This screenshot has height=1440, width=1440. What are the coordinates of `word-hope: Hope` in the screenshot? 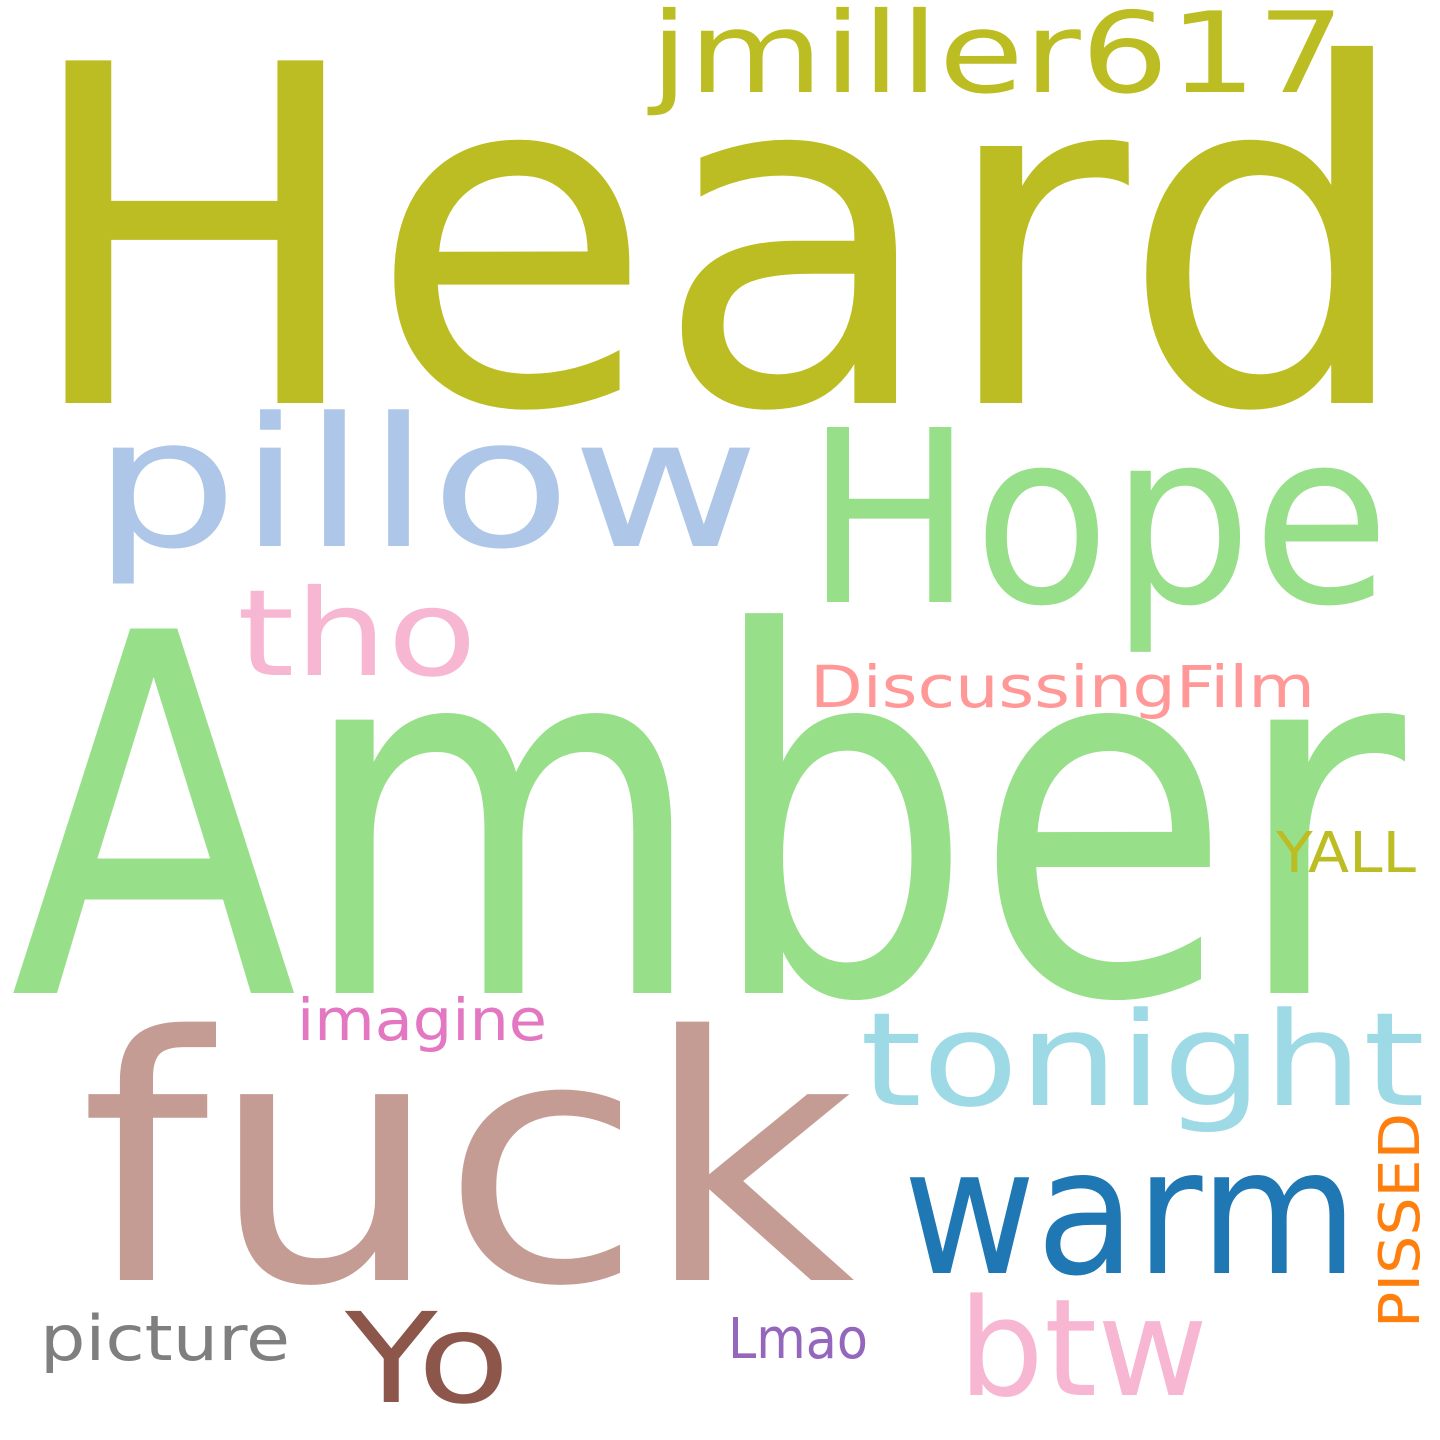 It's located at (1097, 519).